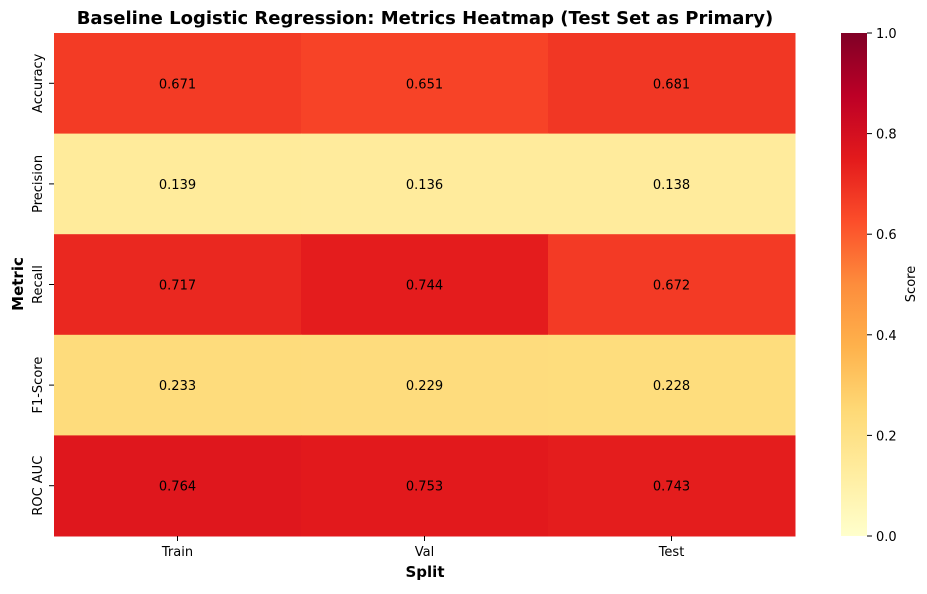 This screenshot has width=927, height=594. I want to click on cell-value-label: 0.672, so click(671, 286).